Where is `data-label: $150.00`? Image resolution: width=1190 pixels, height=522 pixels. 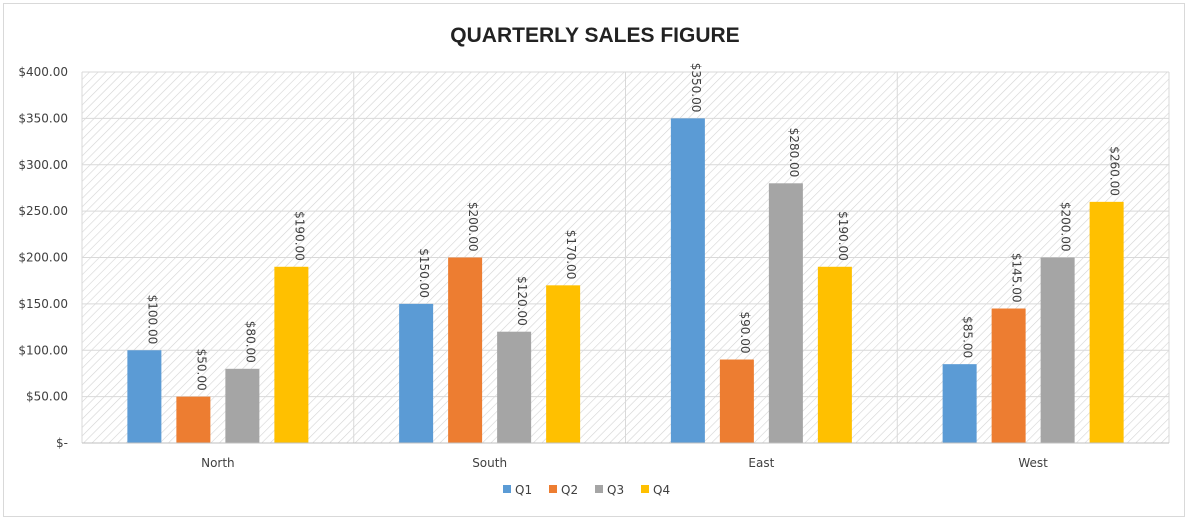
data-label: $150.00 is located at coordinates (424, 273).